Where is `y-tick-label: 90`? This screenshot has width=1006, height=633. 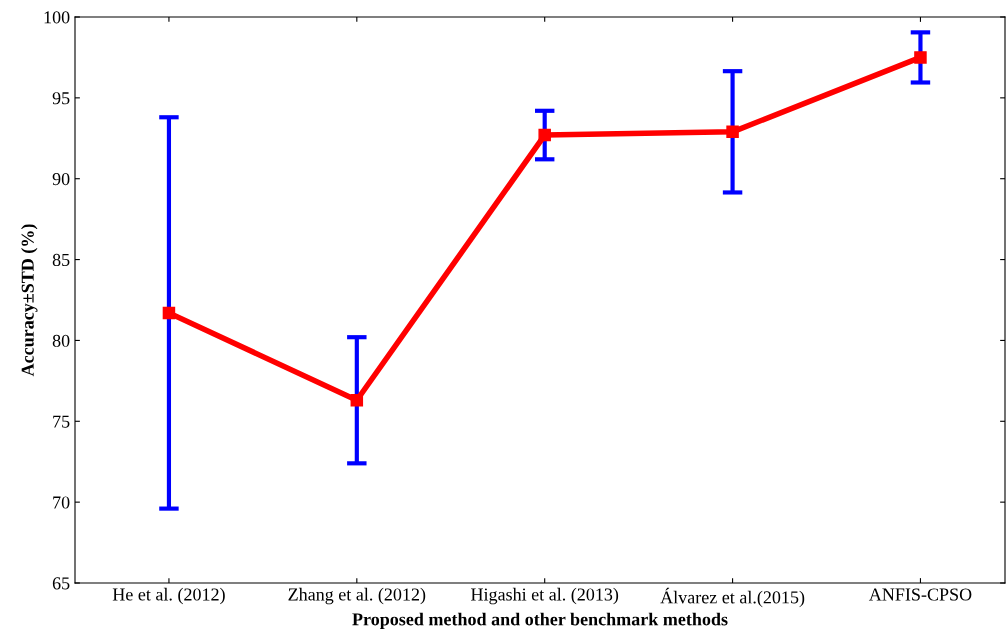 y-tick-label: 90 is located at coordinates (61, 179).